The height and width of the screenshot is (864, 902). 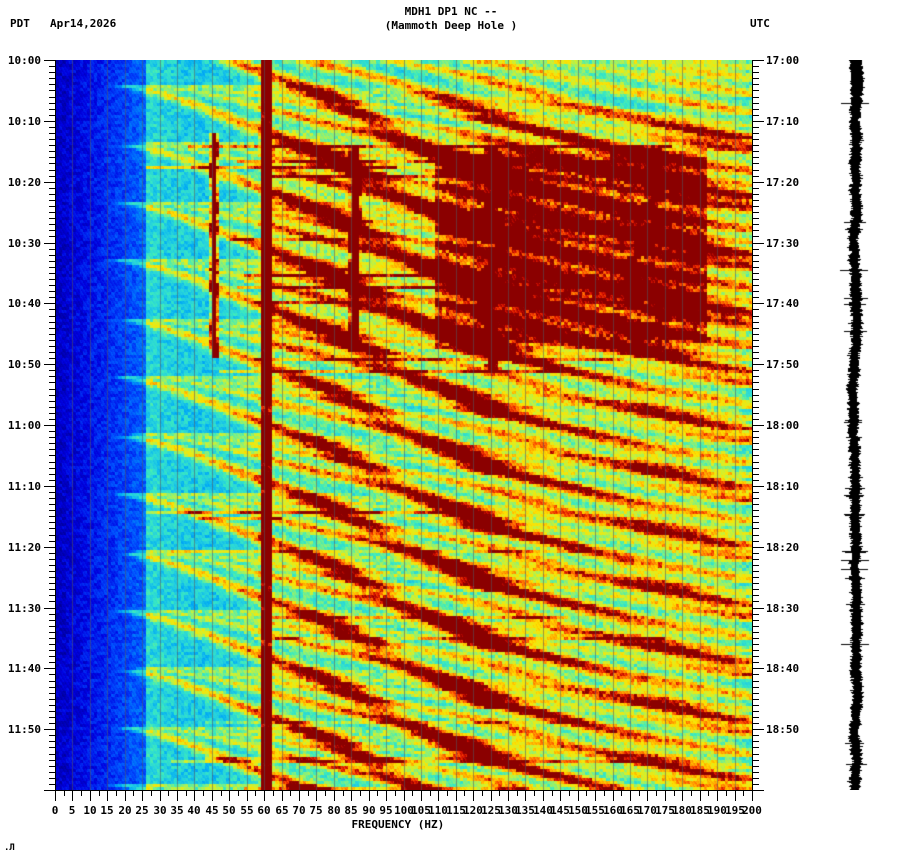 I want to click on x-axis-label: 60, so click(x=264, y=810).